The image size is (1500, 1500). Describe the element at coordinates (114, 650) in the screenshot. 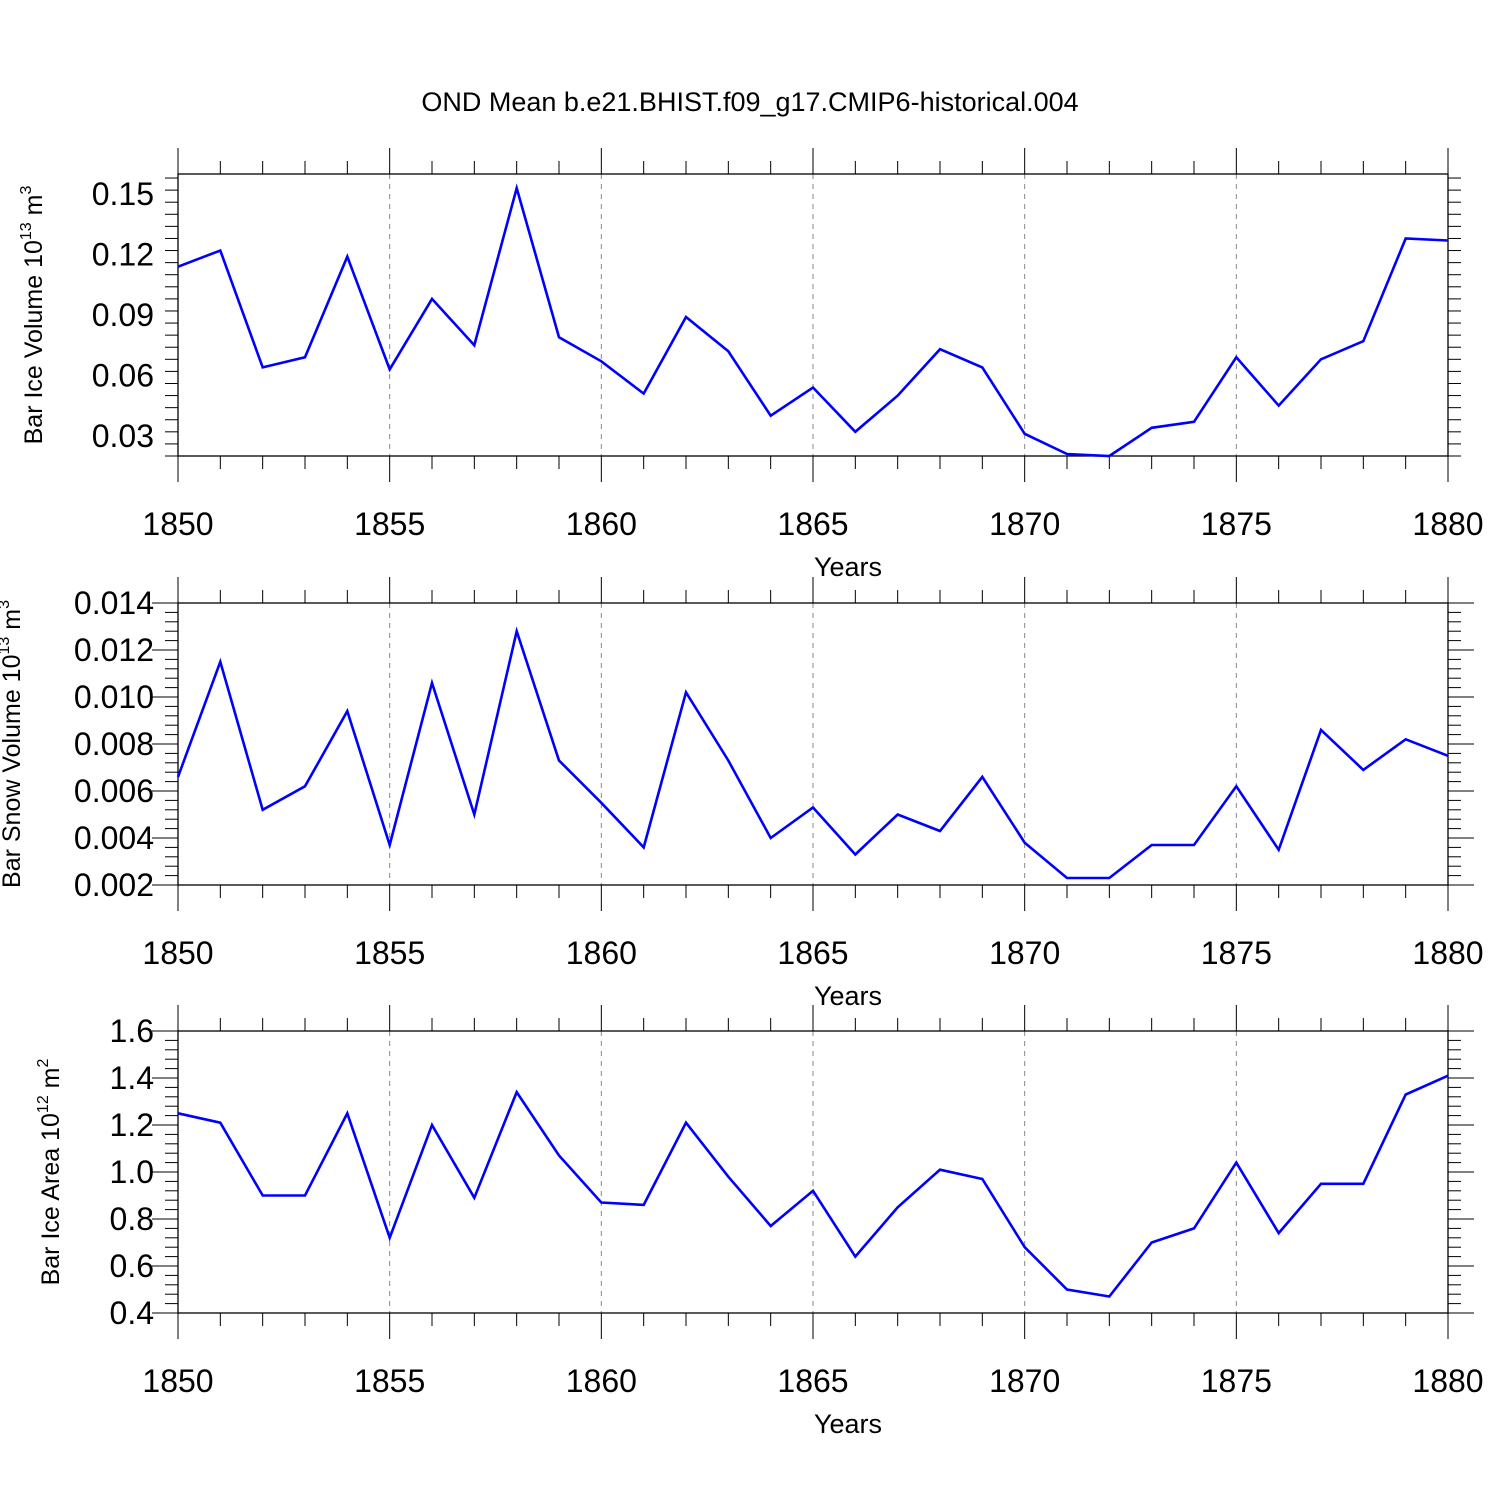

I see `y-tick-label-0.012: 0.012` at that location.